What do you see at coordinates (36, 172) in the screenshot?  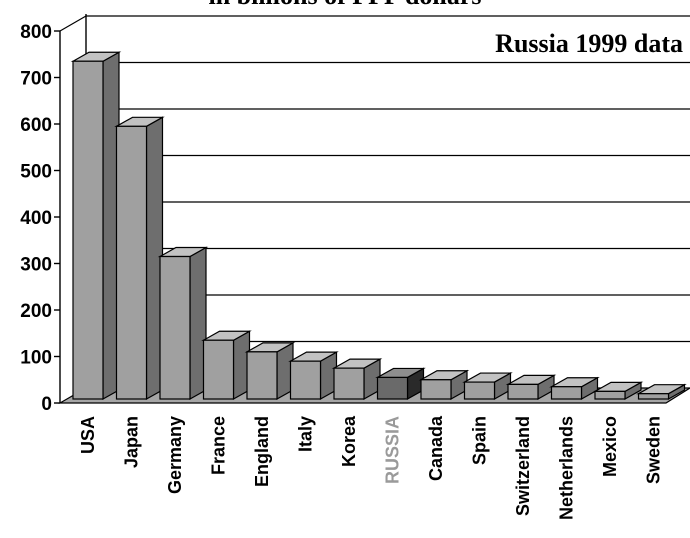 I see `y-tick-label: 500` at bounding box center [36, 172].